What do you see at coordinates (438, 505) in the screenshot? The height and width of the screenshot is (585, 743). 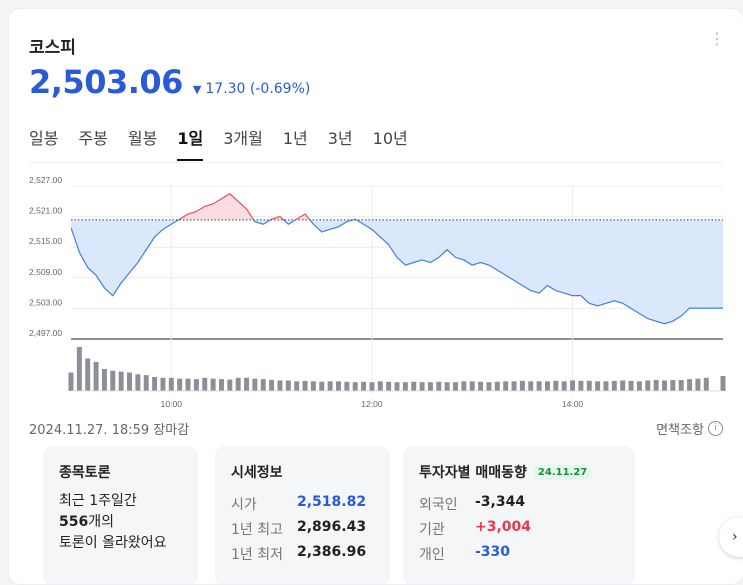 I see `investor-label: 외국인` at bounding box center [438, 505].